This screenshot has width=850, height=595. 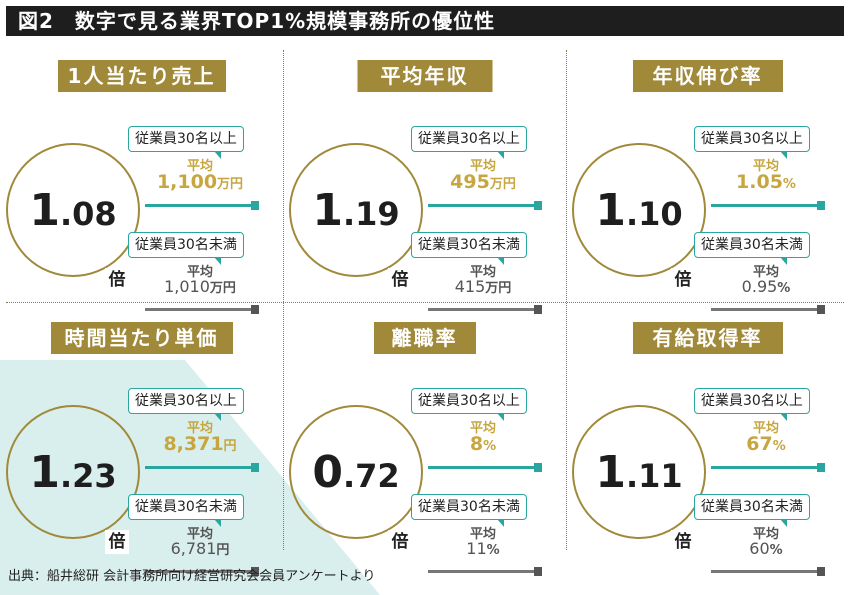 What do you see at coordinates (223, 550) in the screenshot?
I see `value-small-unit: 円` at bounding box center [223, 550].